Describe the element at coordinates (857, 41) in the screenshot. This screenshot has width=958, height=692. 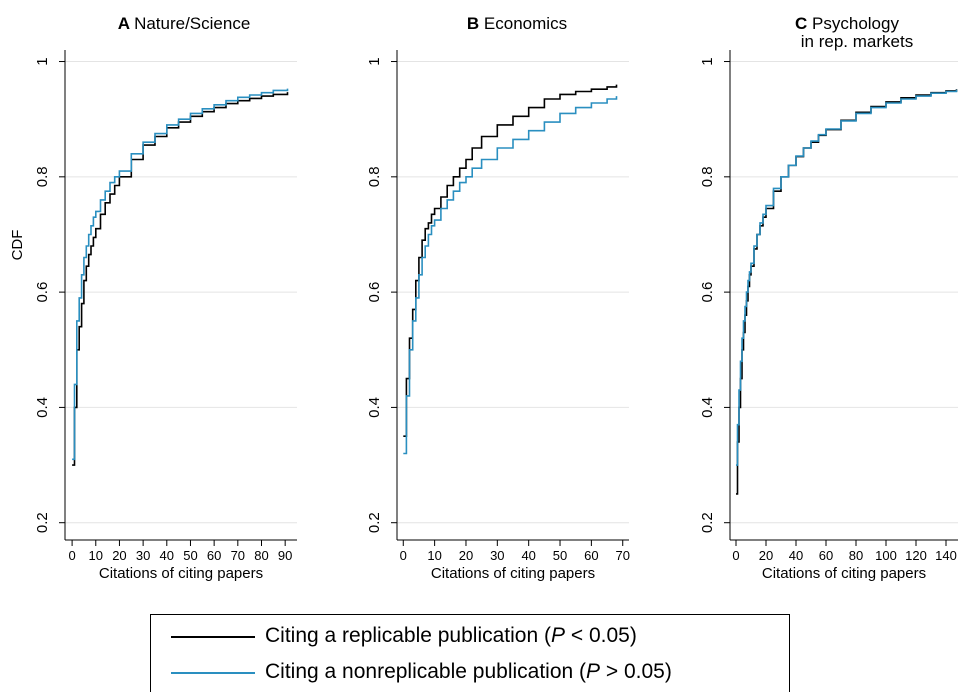
I see `panel-title-line2: in rep. markets` at that location.